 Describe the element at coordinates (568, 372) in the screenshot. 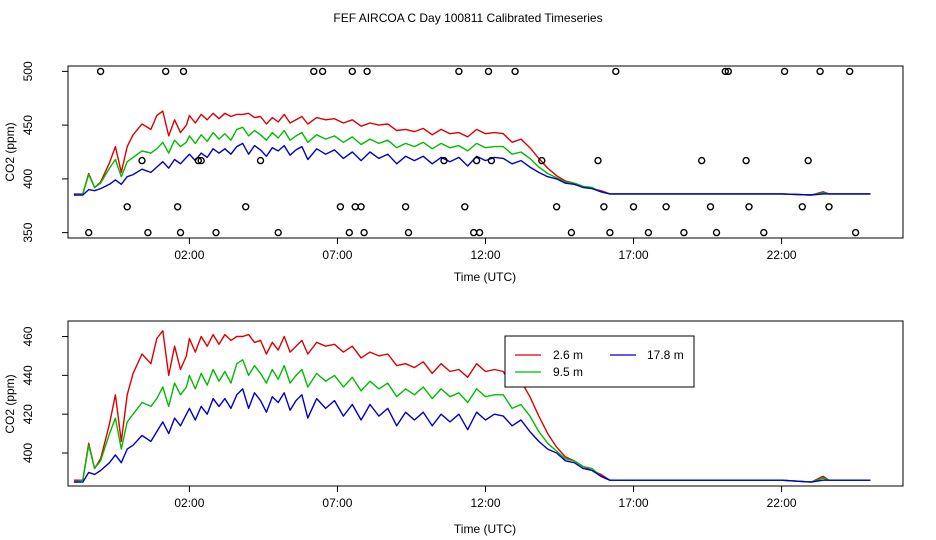

I see `legend-label-9-5m: 9.5 m` at that location.